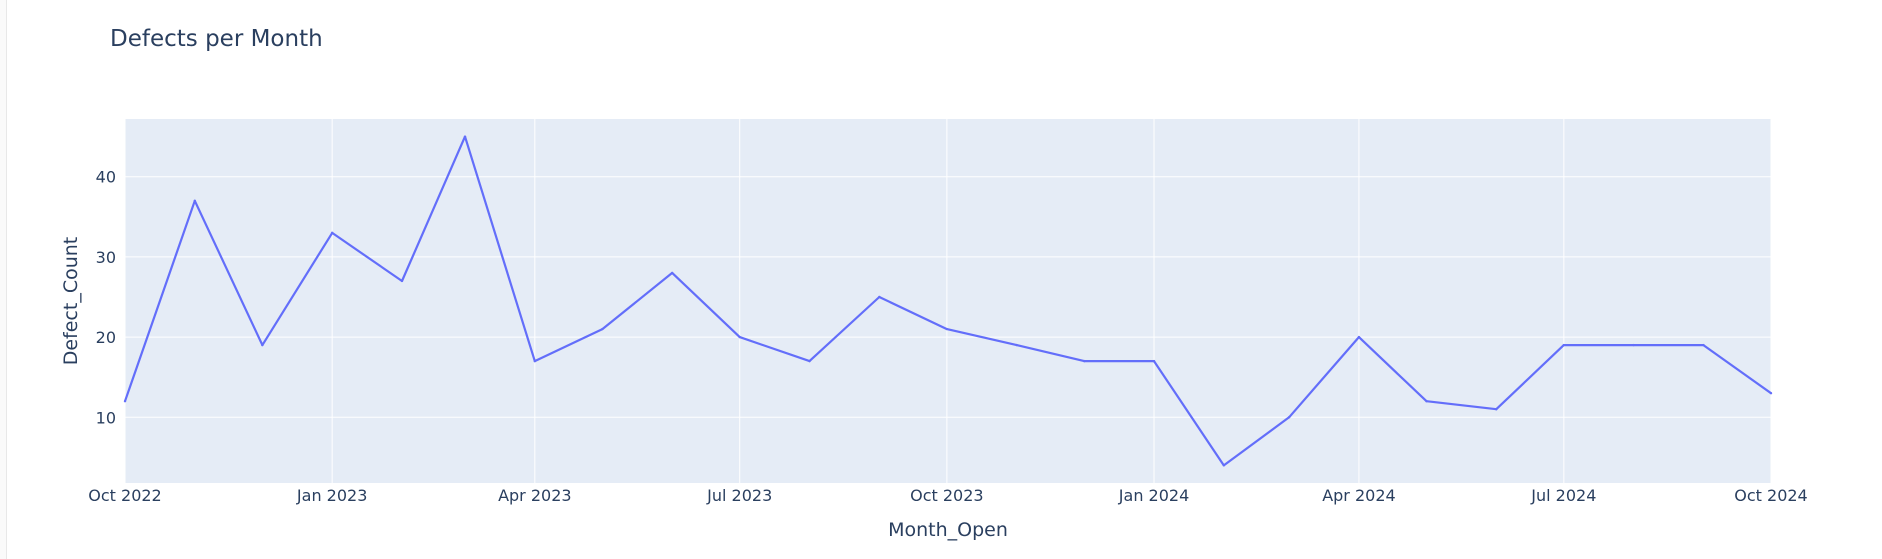  I want to click on y-tick-labels: 10 20 30 40, so click(106, 298).